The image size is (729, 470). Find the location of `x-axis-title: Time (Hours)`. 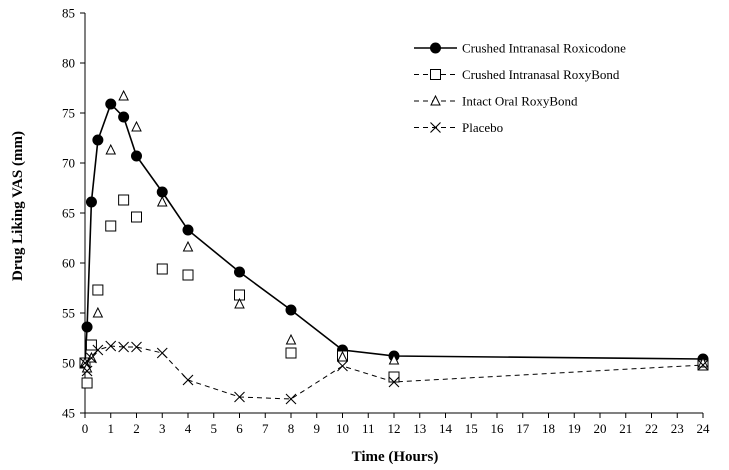

x-axis-title: Time (Hours) is located at coordinates (395, 457).